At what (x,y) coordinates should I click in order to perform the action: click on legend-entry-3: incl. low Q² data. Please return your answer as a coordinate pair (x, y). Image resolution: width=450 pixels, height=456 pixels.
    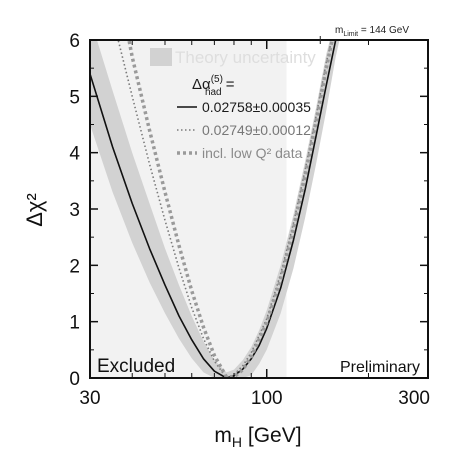
    Looking at the image, I should click on (252, 153).